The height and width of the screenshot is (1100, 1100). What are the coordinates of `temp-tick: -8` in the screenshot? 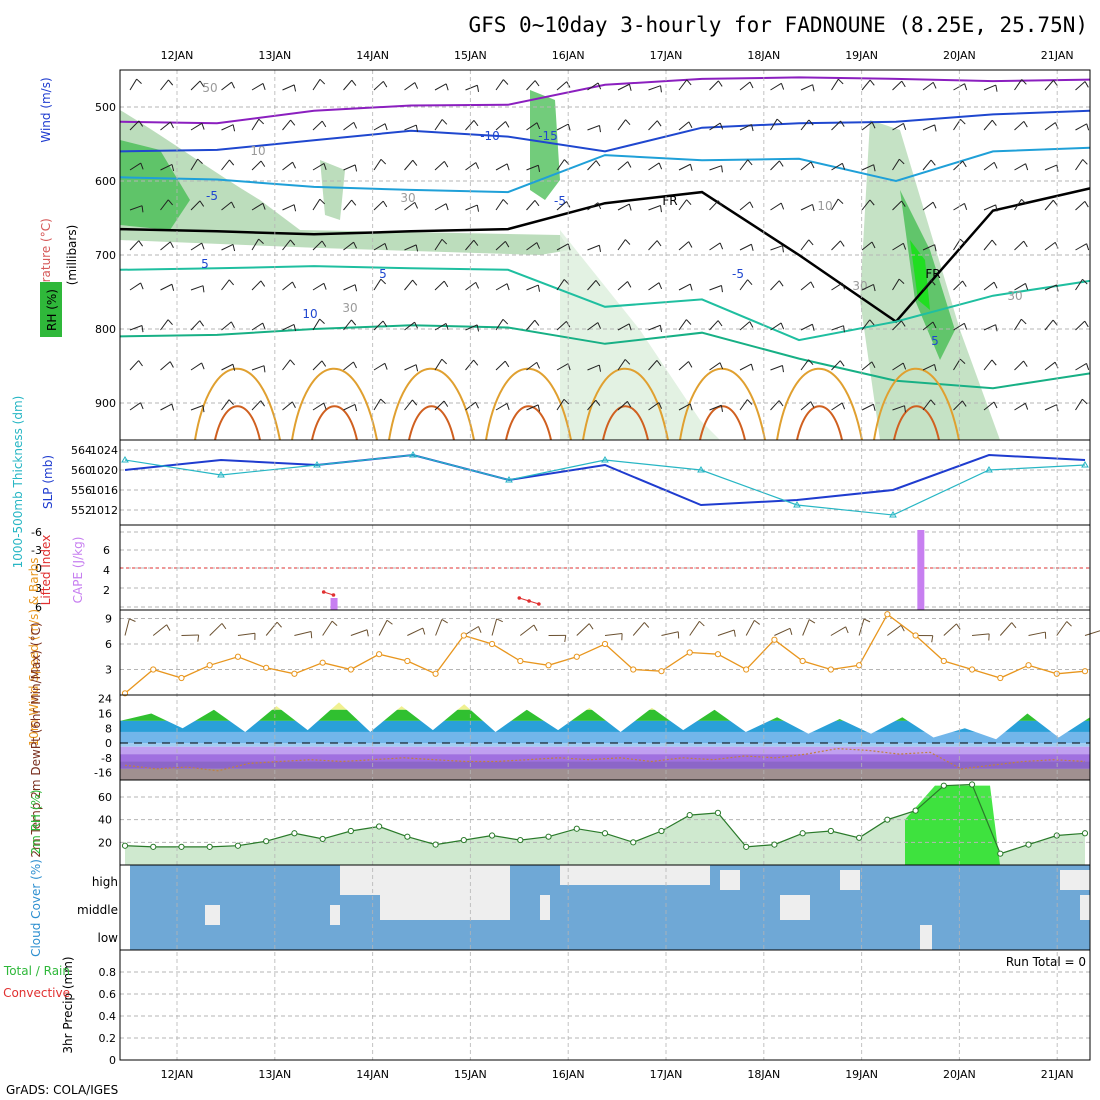 It's located at (106, 758).